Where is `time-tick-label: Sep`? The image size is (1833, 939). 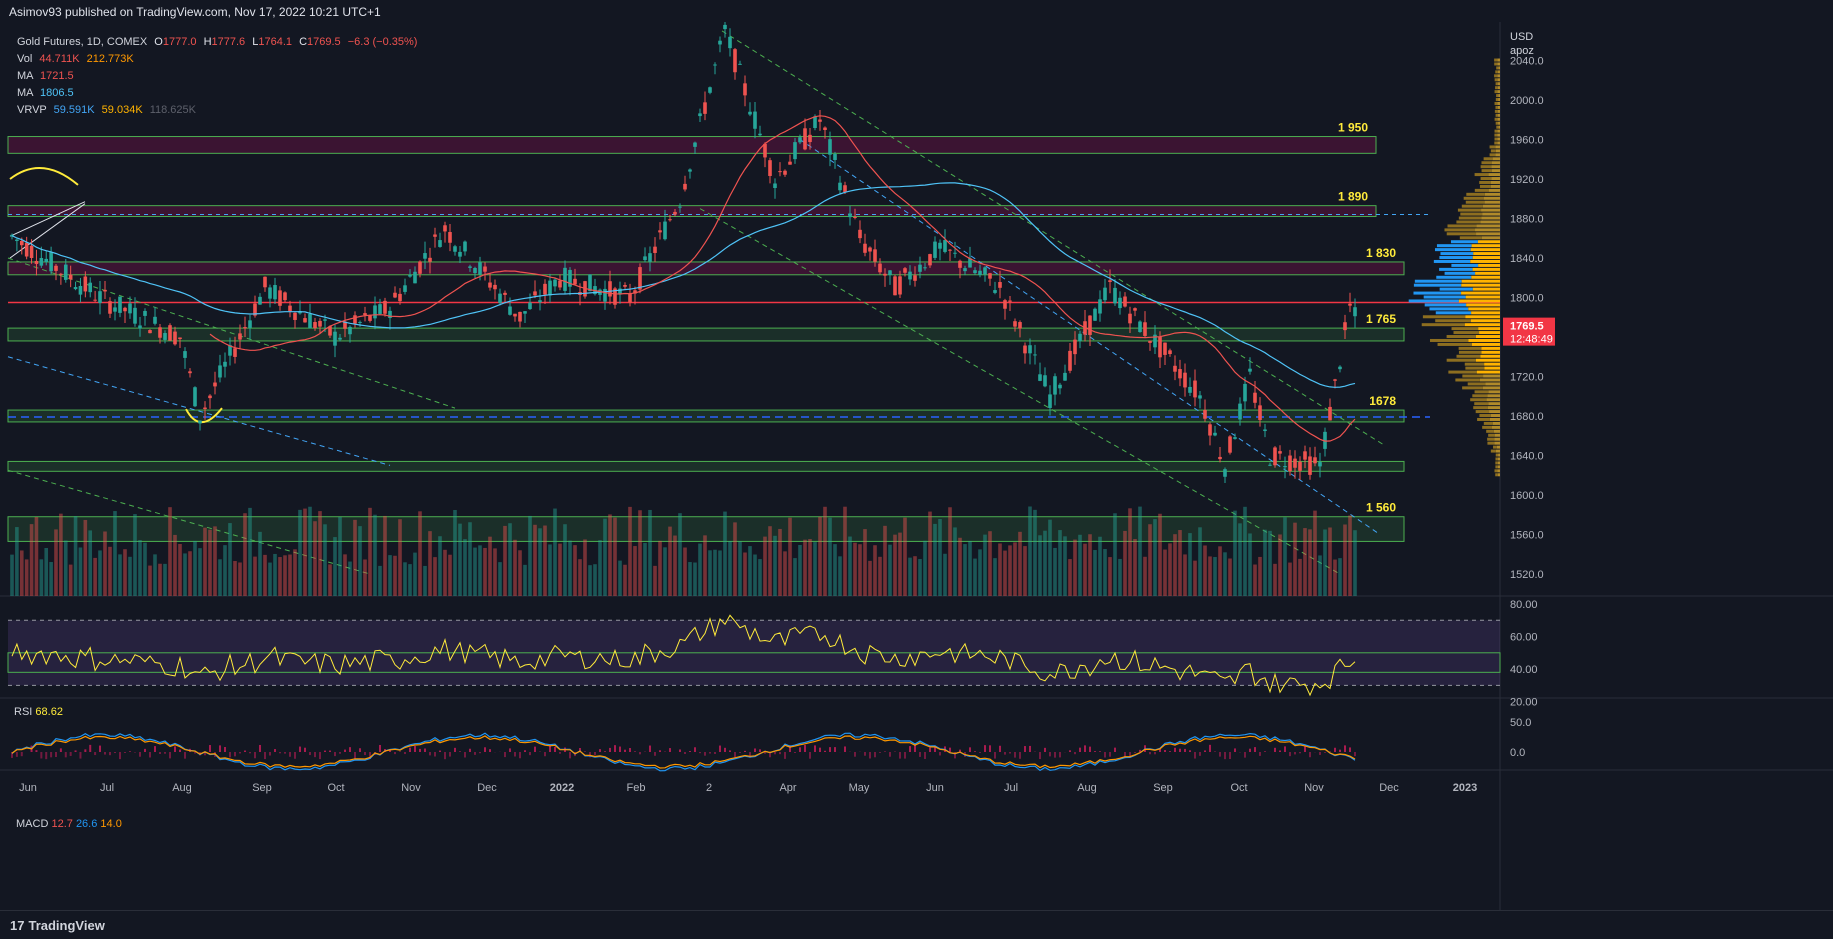
time-tick-label: Sep is located at coordinates (1163, 788).